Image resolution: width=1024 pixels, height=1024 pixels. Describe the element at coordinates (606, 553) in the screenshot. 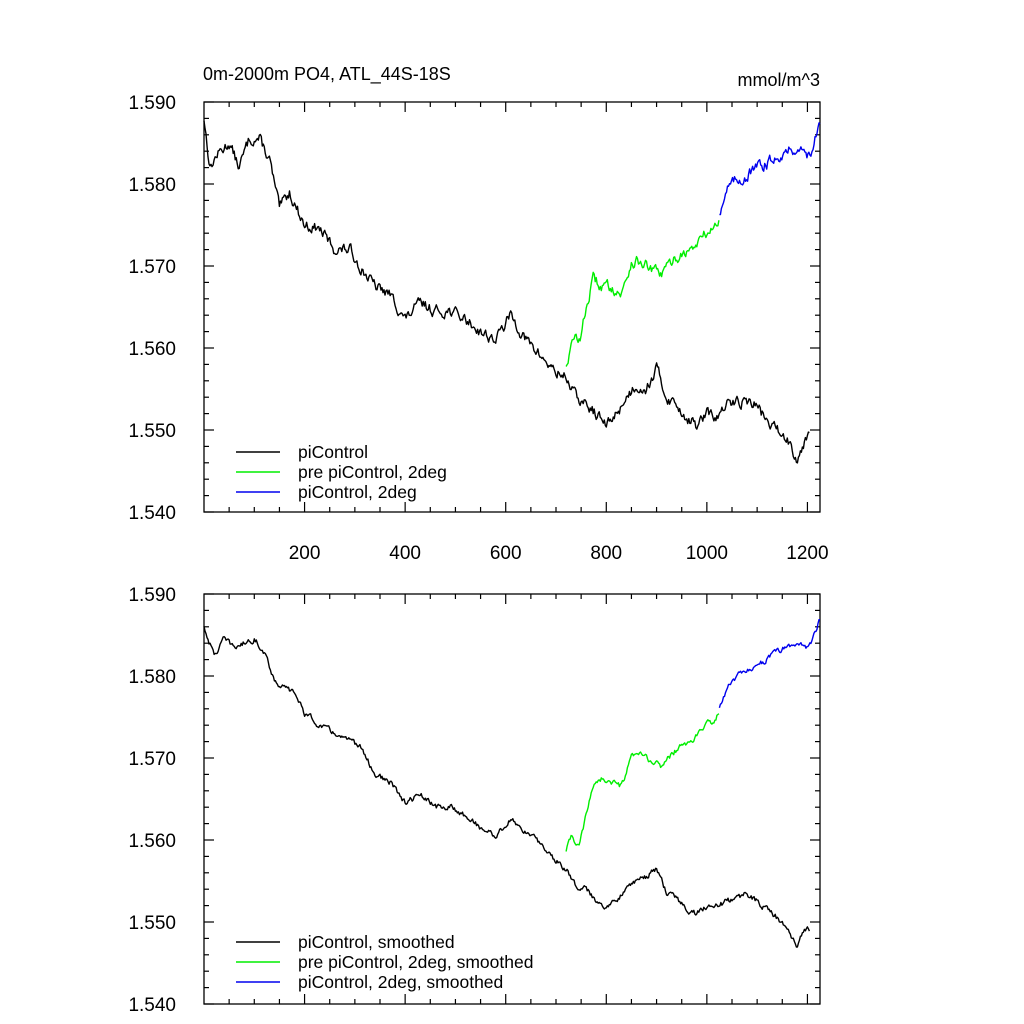

I see `x-tick-label: 800` at that location.